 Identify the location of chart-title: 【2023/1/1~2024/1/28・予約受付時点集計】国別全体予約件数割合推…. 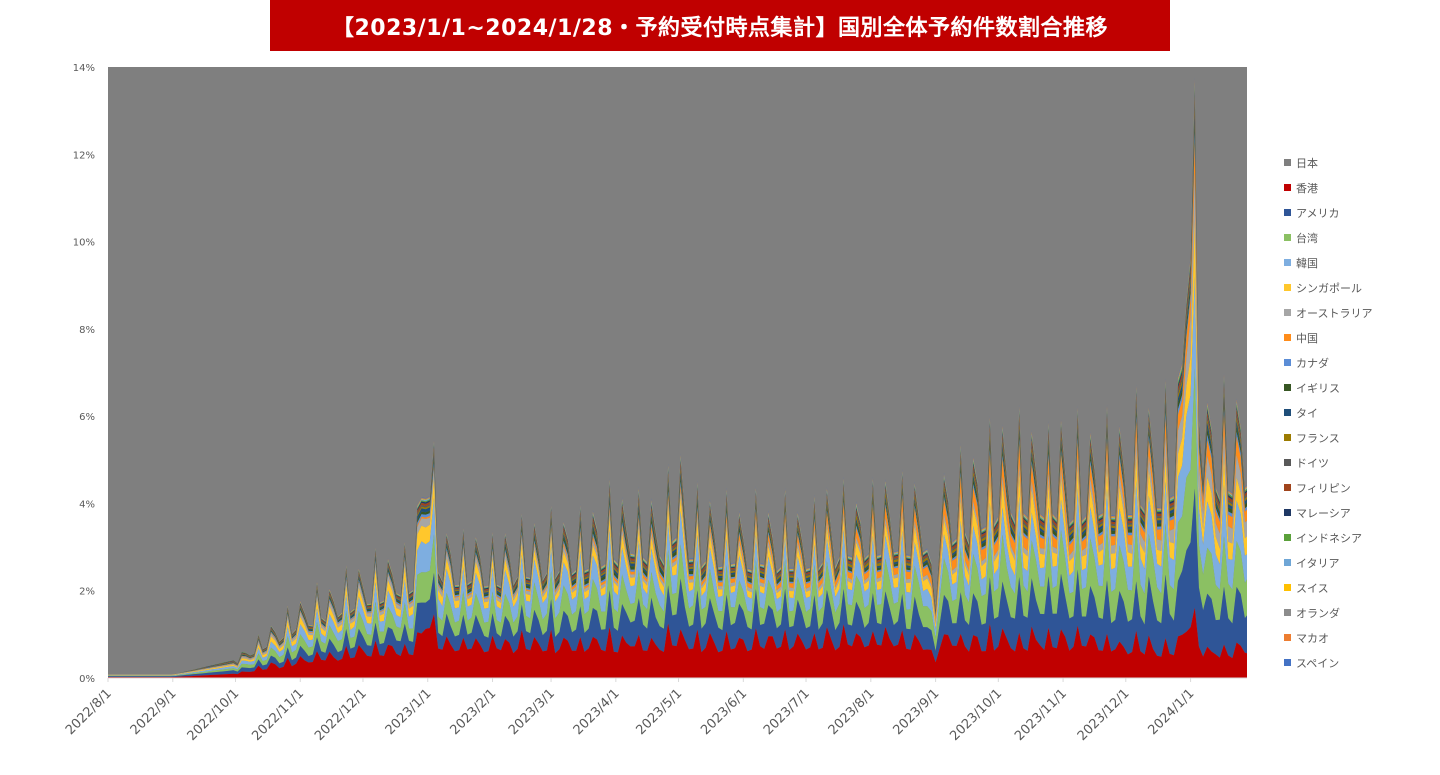
(720, 25).